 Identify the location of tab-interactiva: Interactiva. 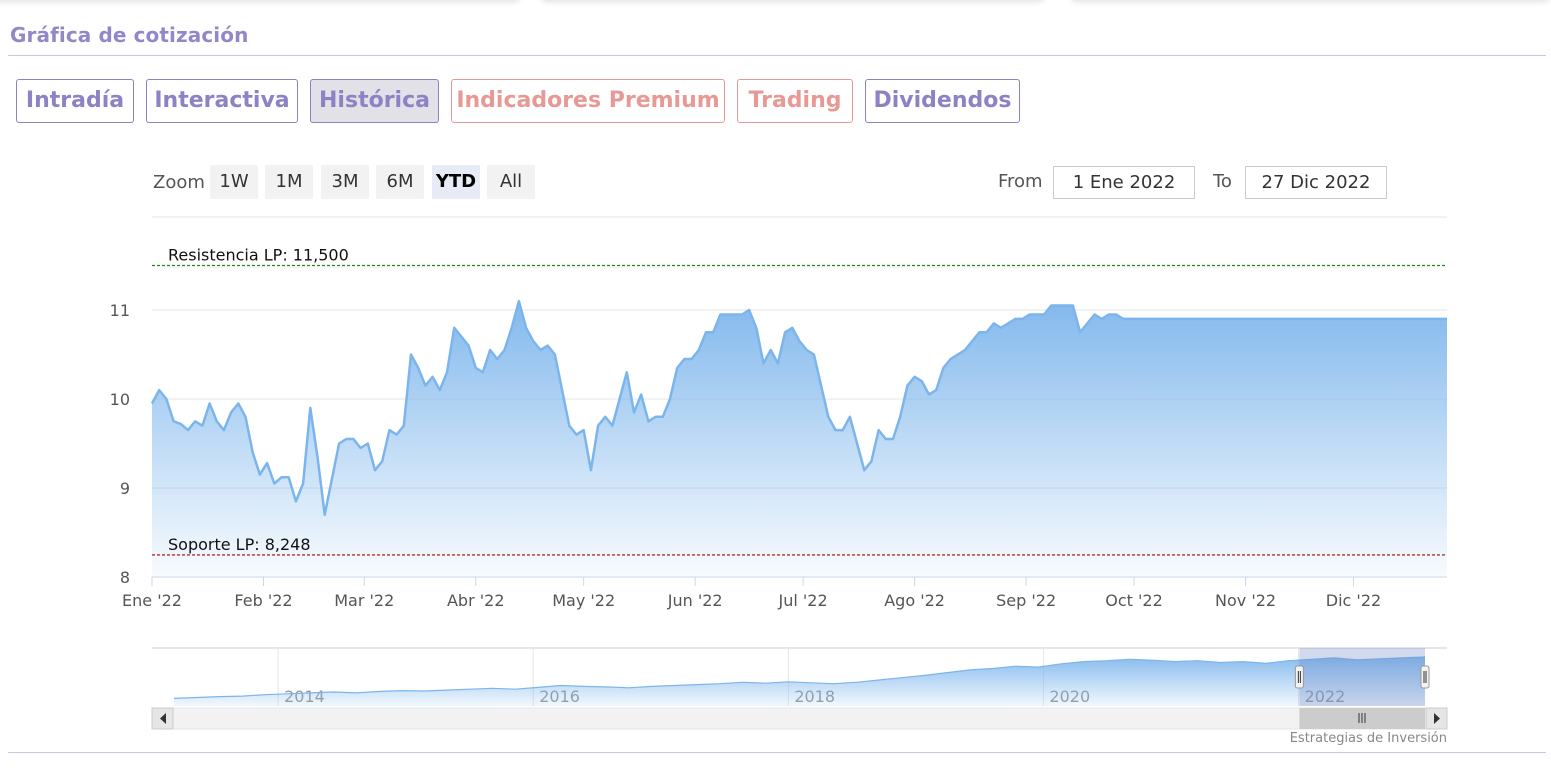
(222, 101).